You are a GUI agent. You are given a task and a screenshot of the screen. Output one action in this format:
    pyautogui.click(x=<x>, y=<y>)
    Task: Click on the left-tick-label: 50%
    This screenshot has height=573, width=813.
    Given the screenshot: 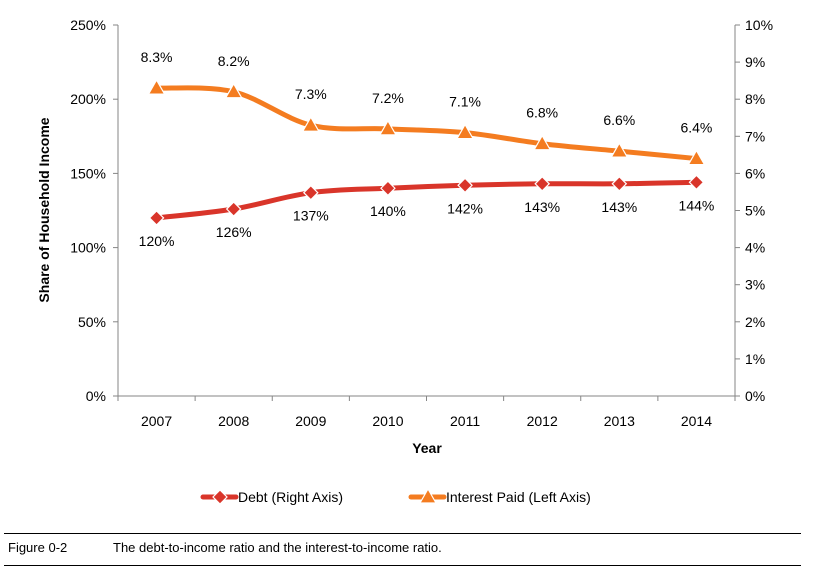 What is the action you would take?
    pyautogui.click(x=92, y=322)
    